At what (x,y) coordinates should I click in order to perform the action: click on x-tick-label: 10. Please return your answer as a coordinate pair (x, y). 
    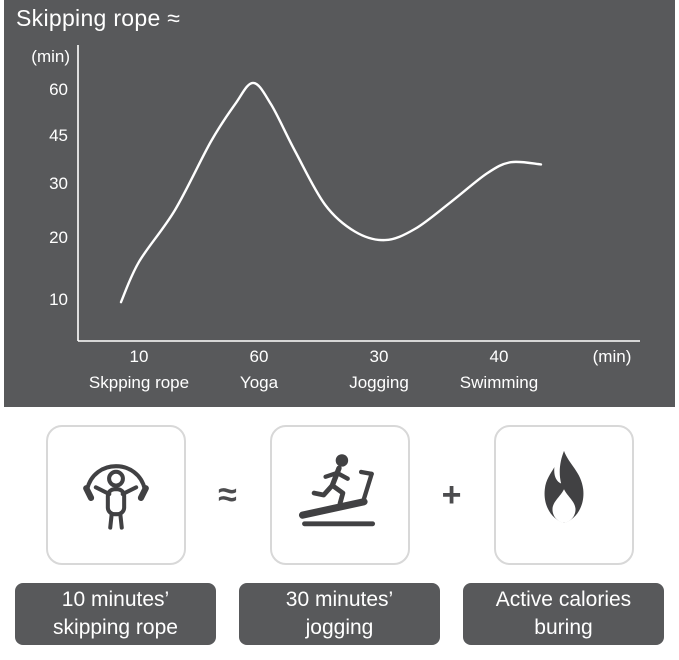
    Looking at the image, I should click on (139, 356).